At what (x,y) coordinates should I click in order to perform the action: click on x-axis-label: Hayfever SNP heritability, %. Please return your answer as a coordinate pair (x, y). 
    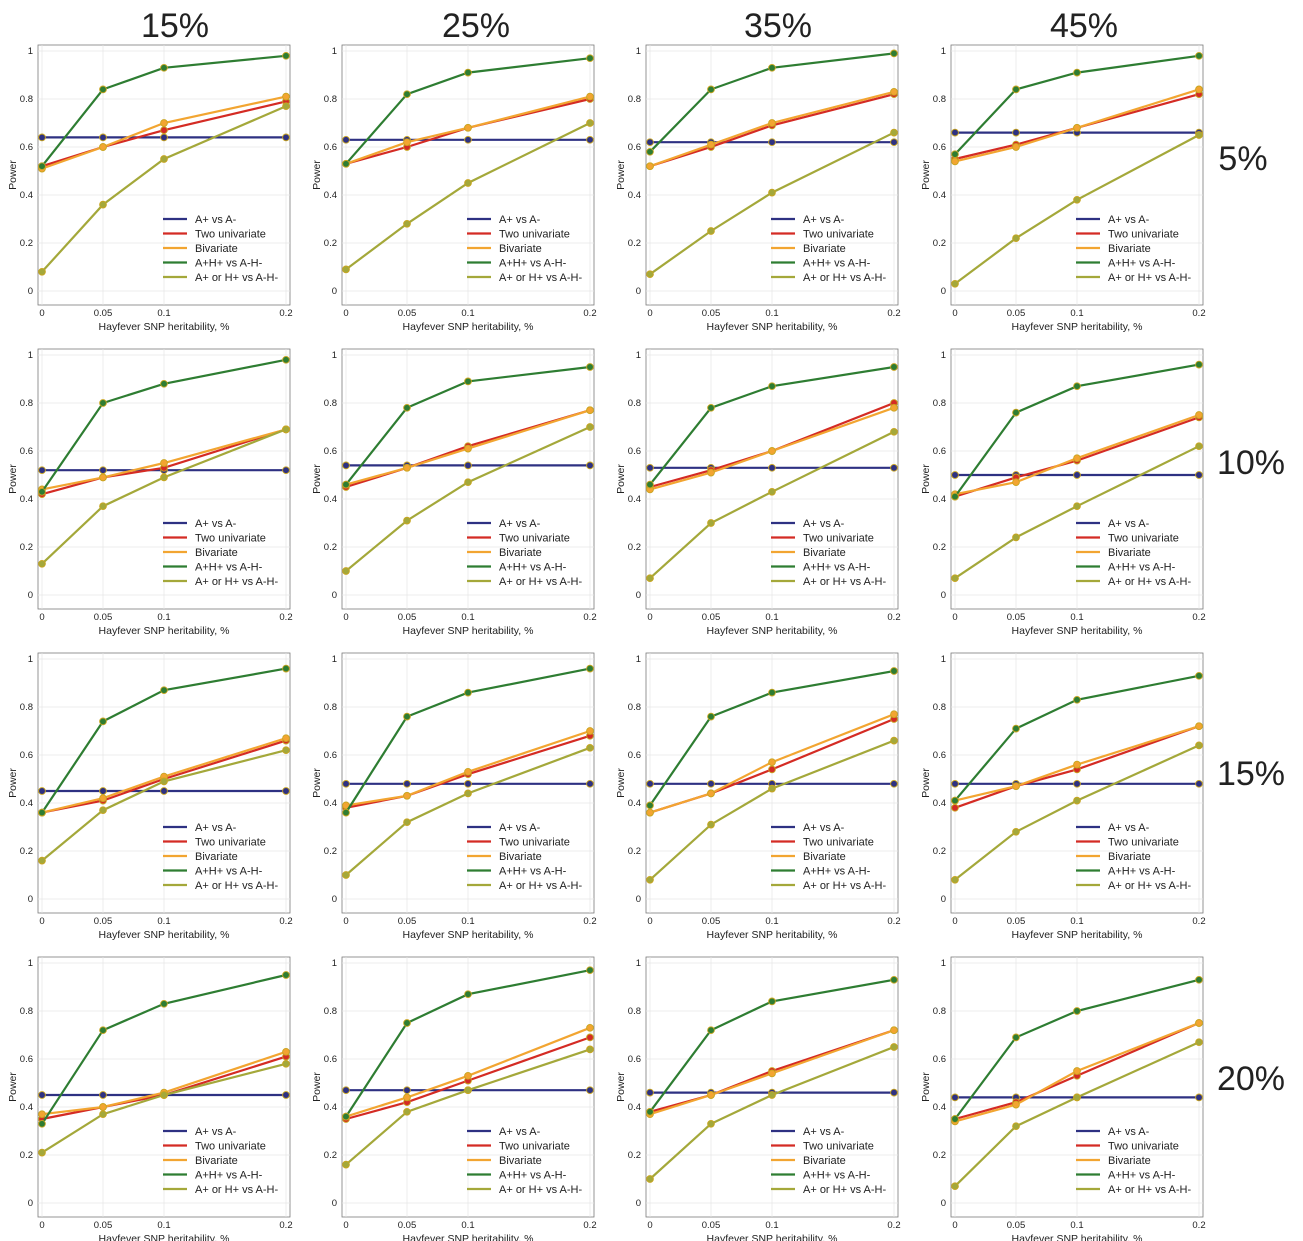
    Looking at the image, I should click on (772, 1237).